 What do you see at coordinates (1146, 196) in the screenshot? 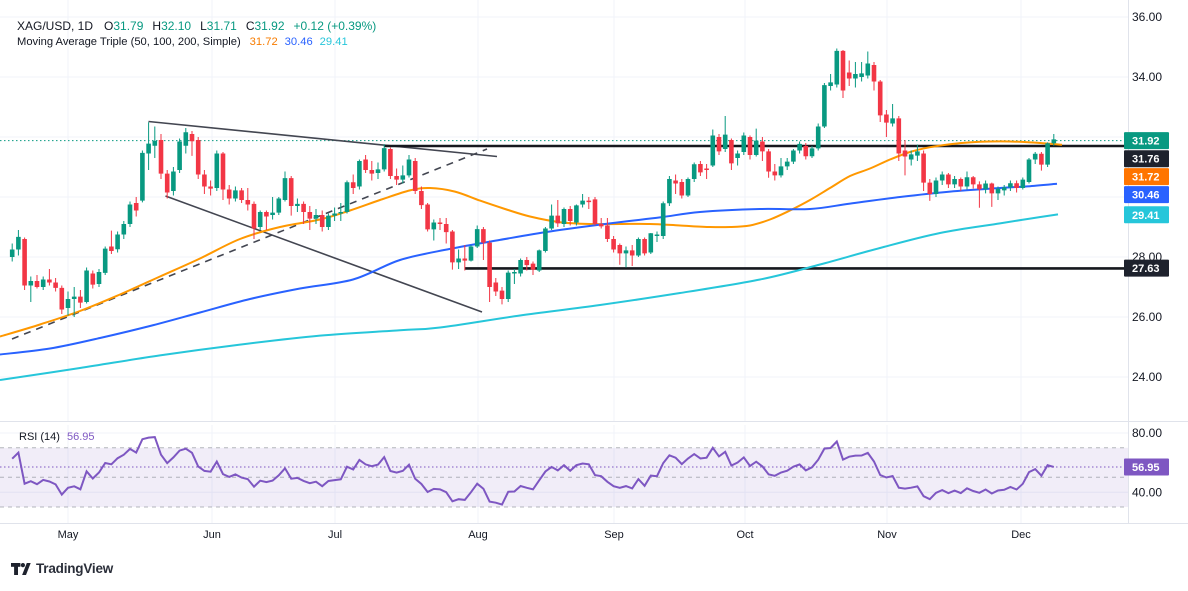
I see `svg-text: 30.46` at bounding box center [1146, 196].